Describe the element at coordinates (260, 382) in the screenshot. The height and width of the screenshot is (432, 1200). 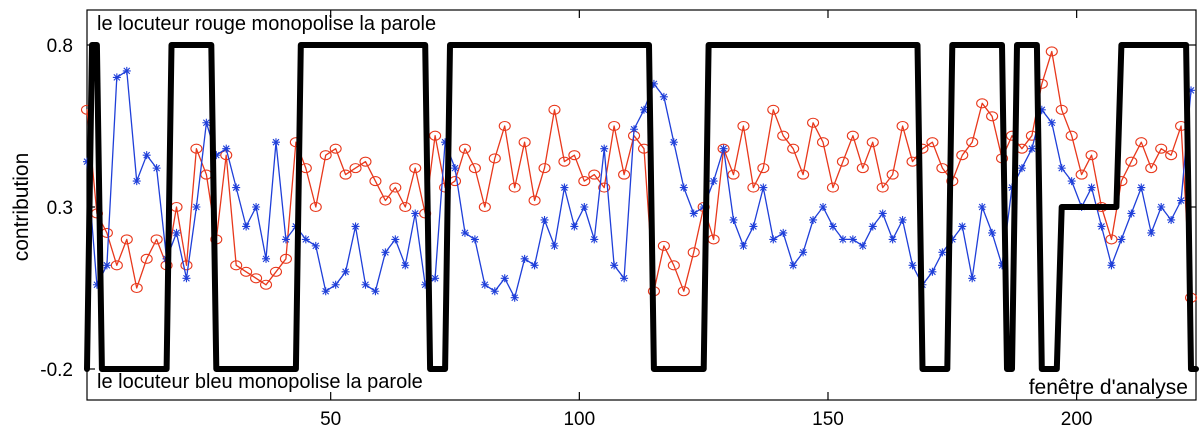
I see `annotation-blue: le locuteur bleu monopolise la parole` at that location.